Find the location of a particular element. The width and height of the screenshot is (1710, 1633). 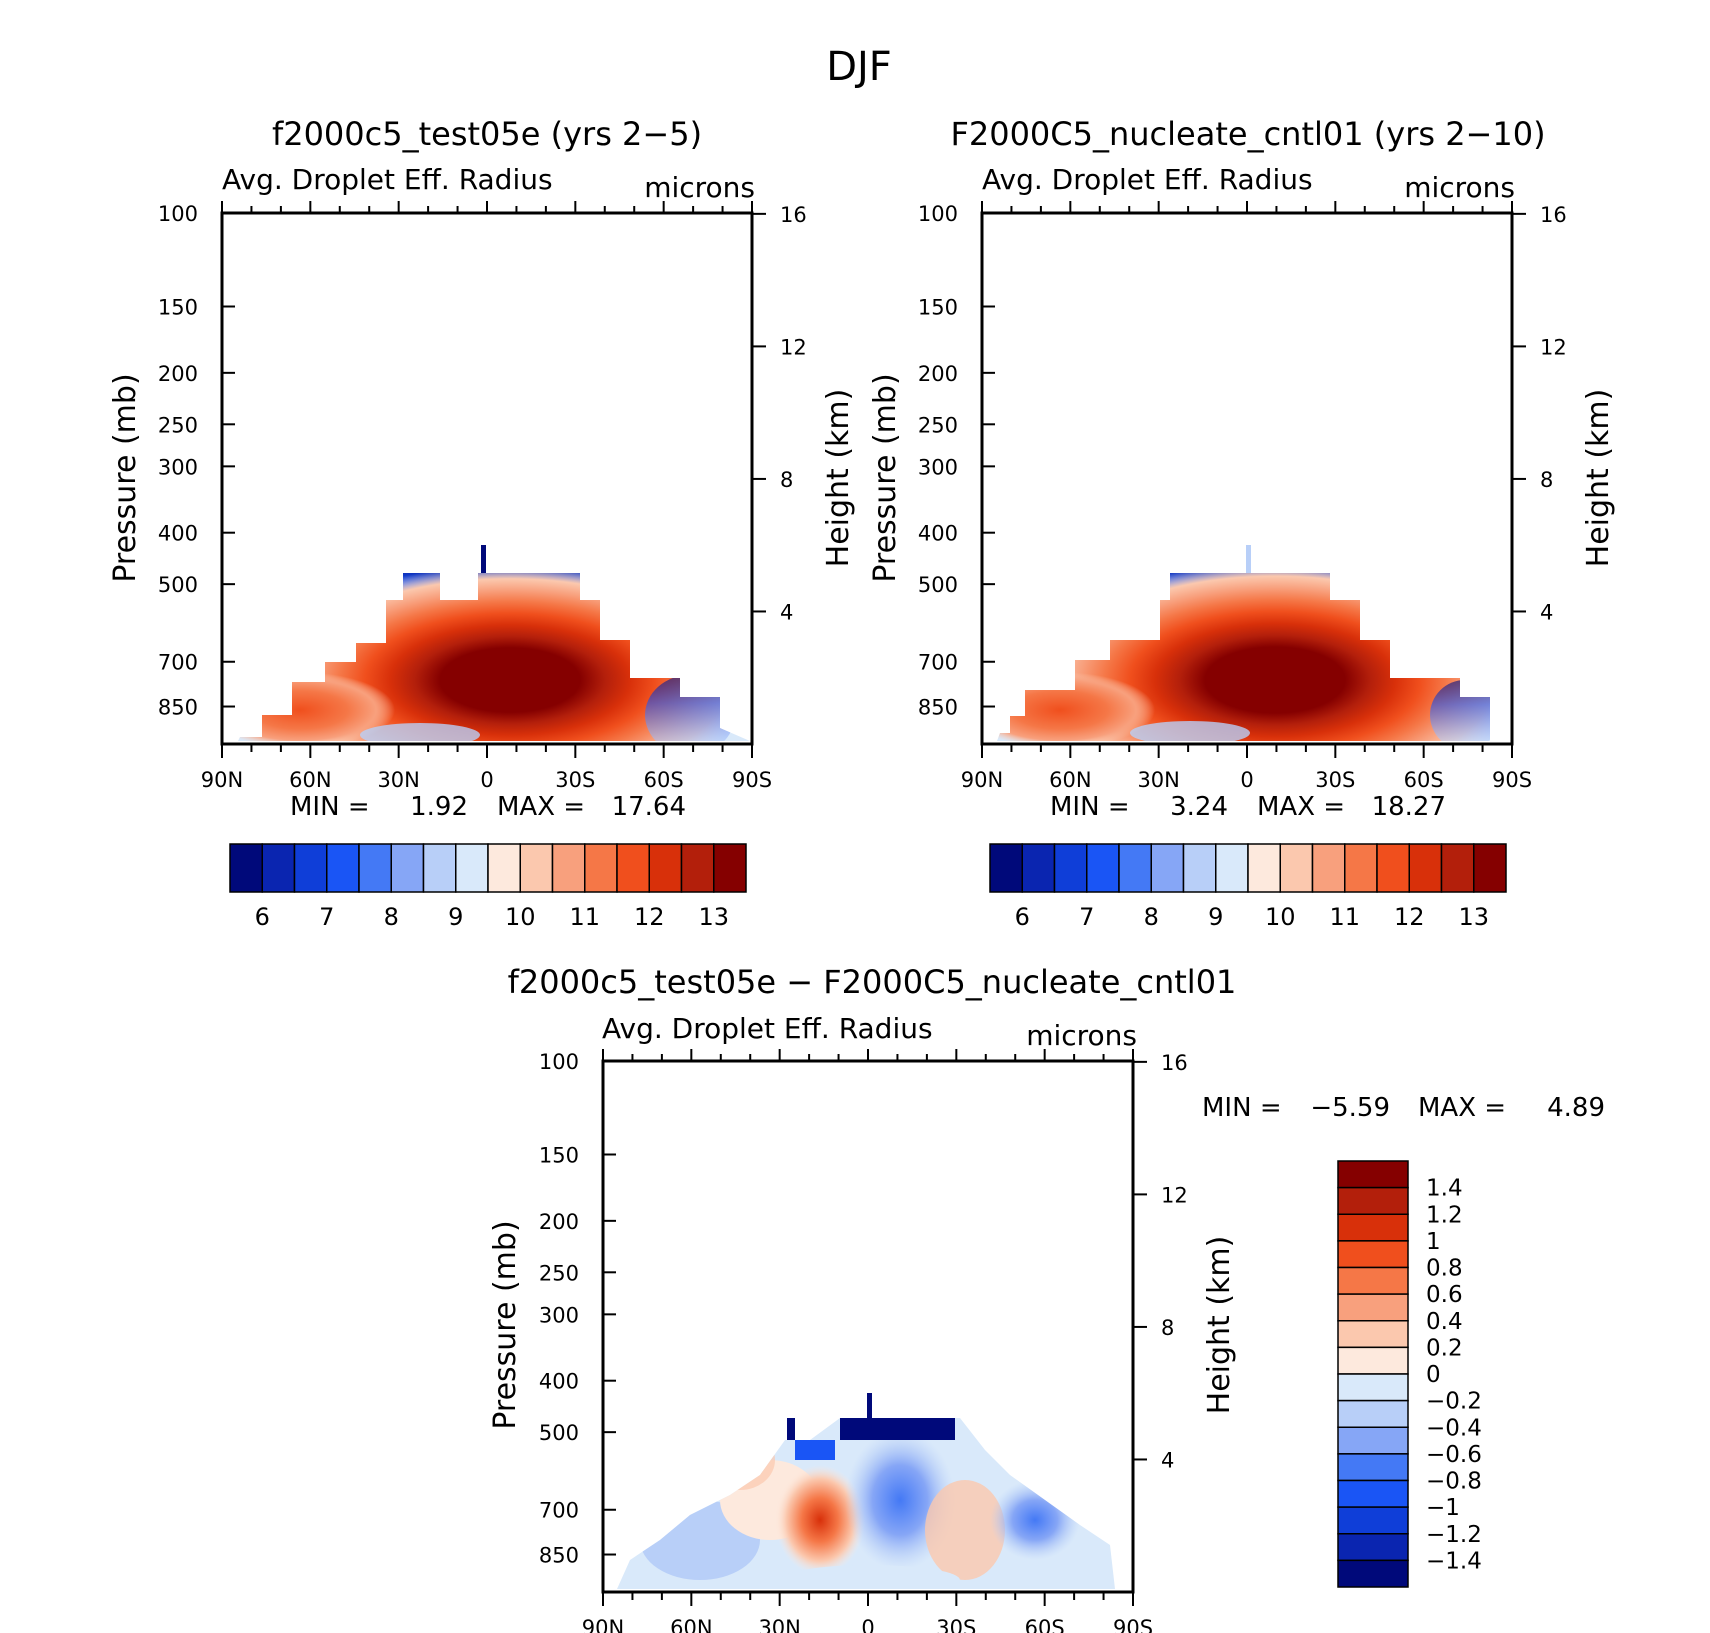

panel-1-colorbar: 6 7 8 9 10 11 12 13 is located at coordinates (488, 887).